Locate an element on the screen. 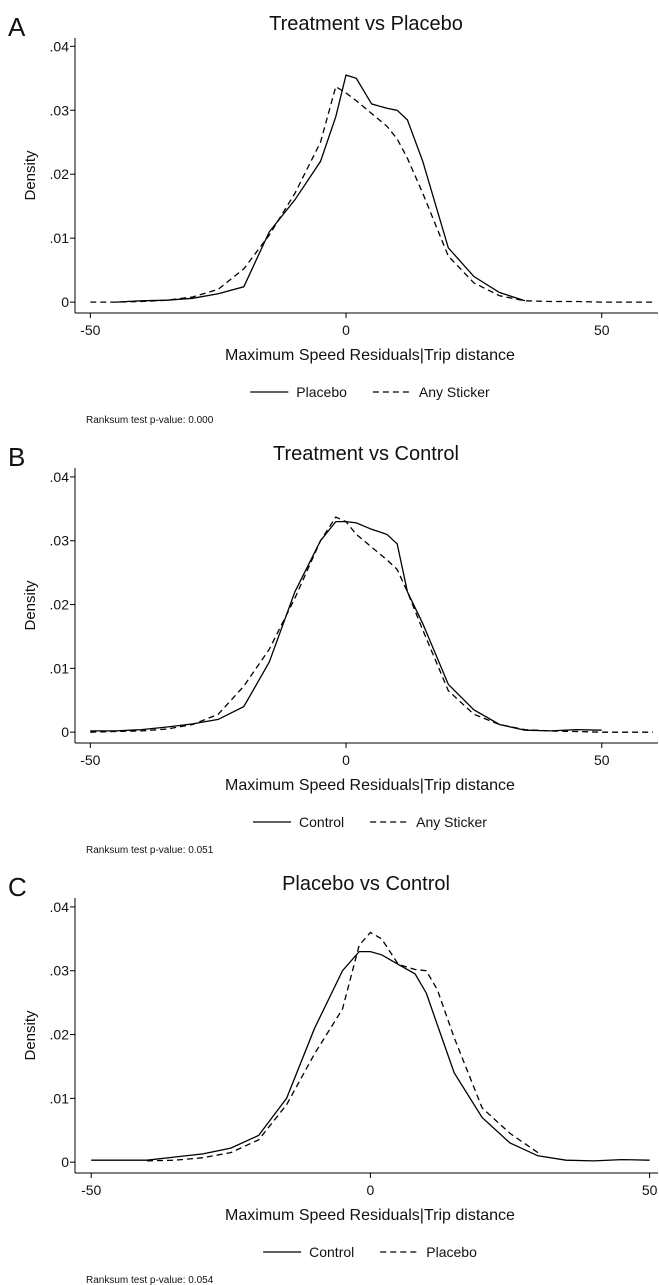 This screenshot has height=1285, width=659. chart-title: Treatment vs Placebo is located at coordinates (366, 24).